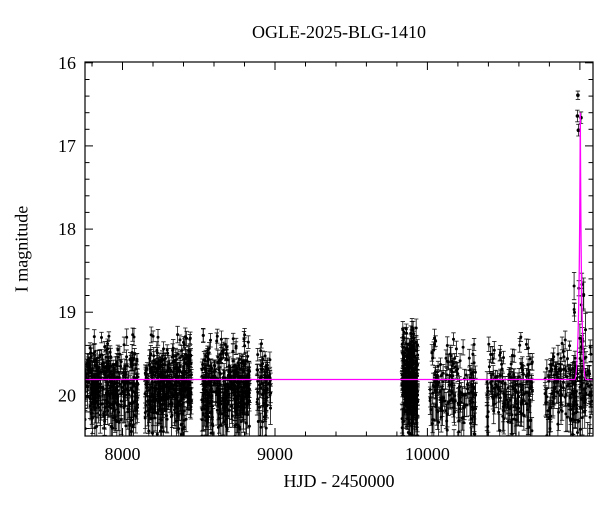  What do you see at coordinates (67, 229) in the screenshot?
I see `y-tick-label: 18` at bounding box center [67, 229].